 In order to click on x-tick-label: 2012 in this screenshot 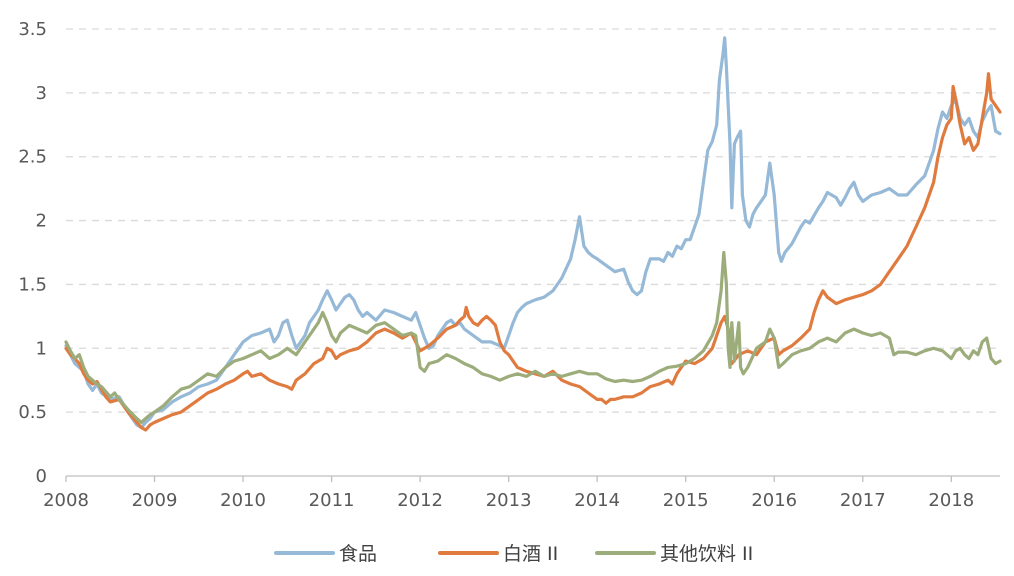, I will do `click(420, 500)`.